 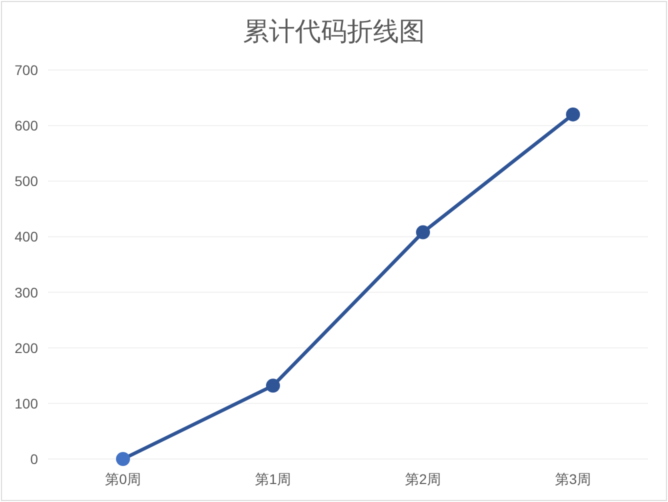 I want to click on y-tick-label: 600, so click(x=26, y=126).